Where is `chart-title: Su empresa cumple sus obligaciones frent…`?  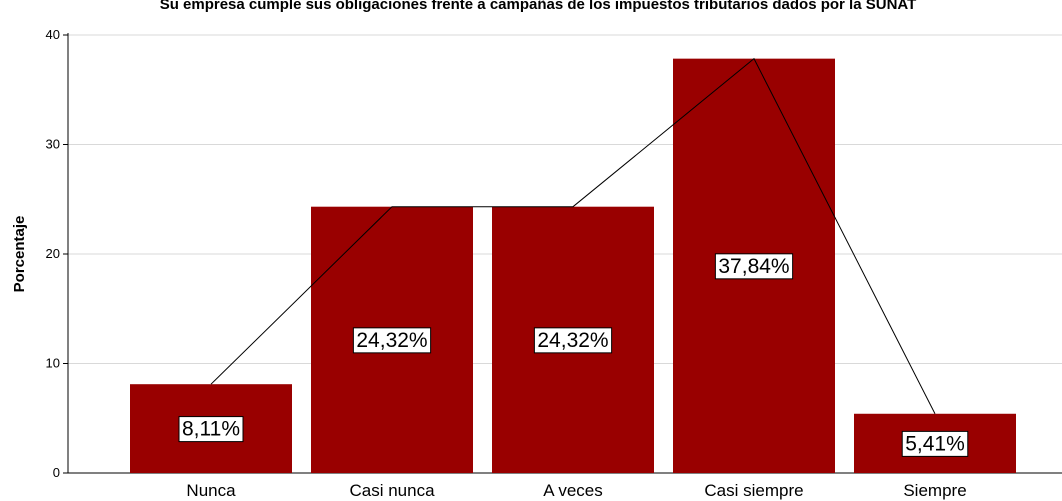
chart-title: Su empresa cumple sus obligaciones frent… is located at coordinates (538, 6).